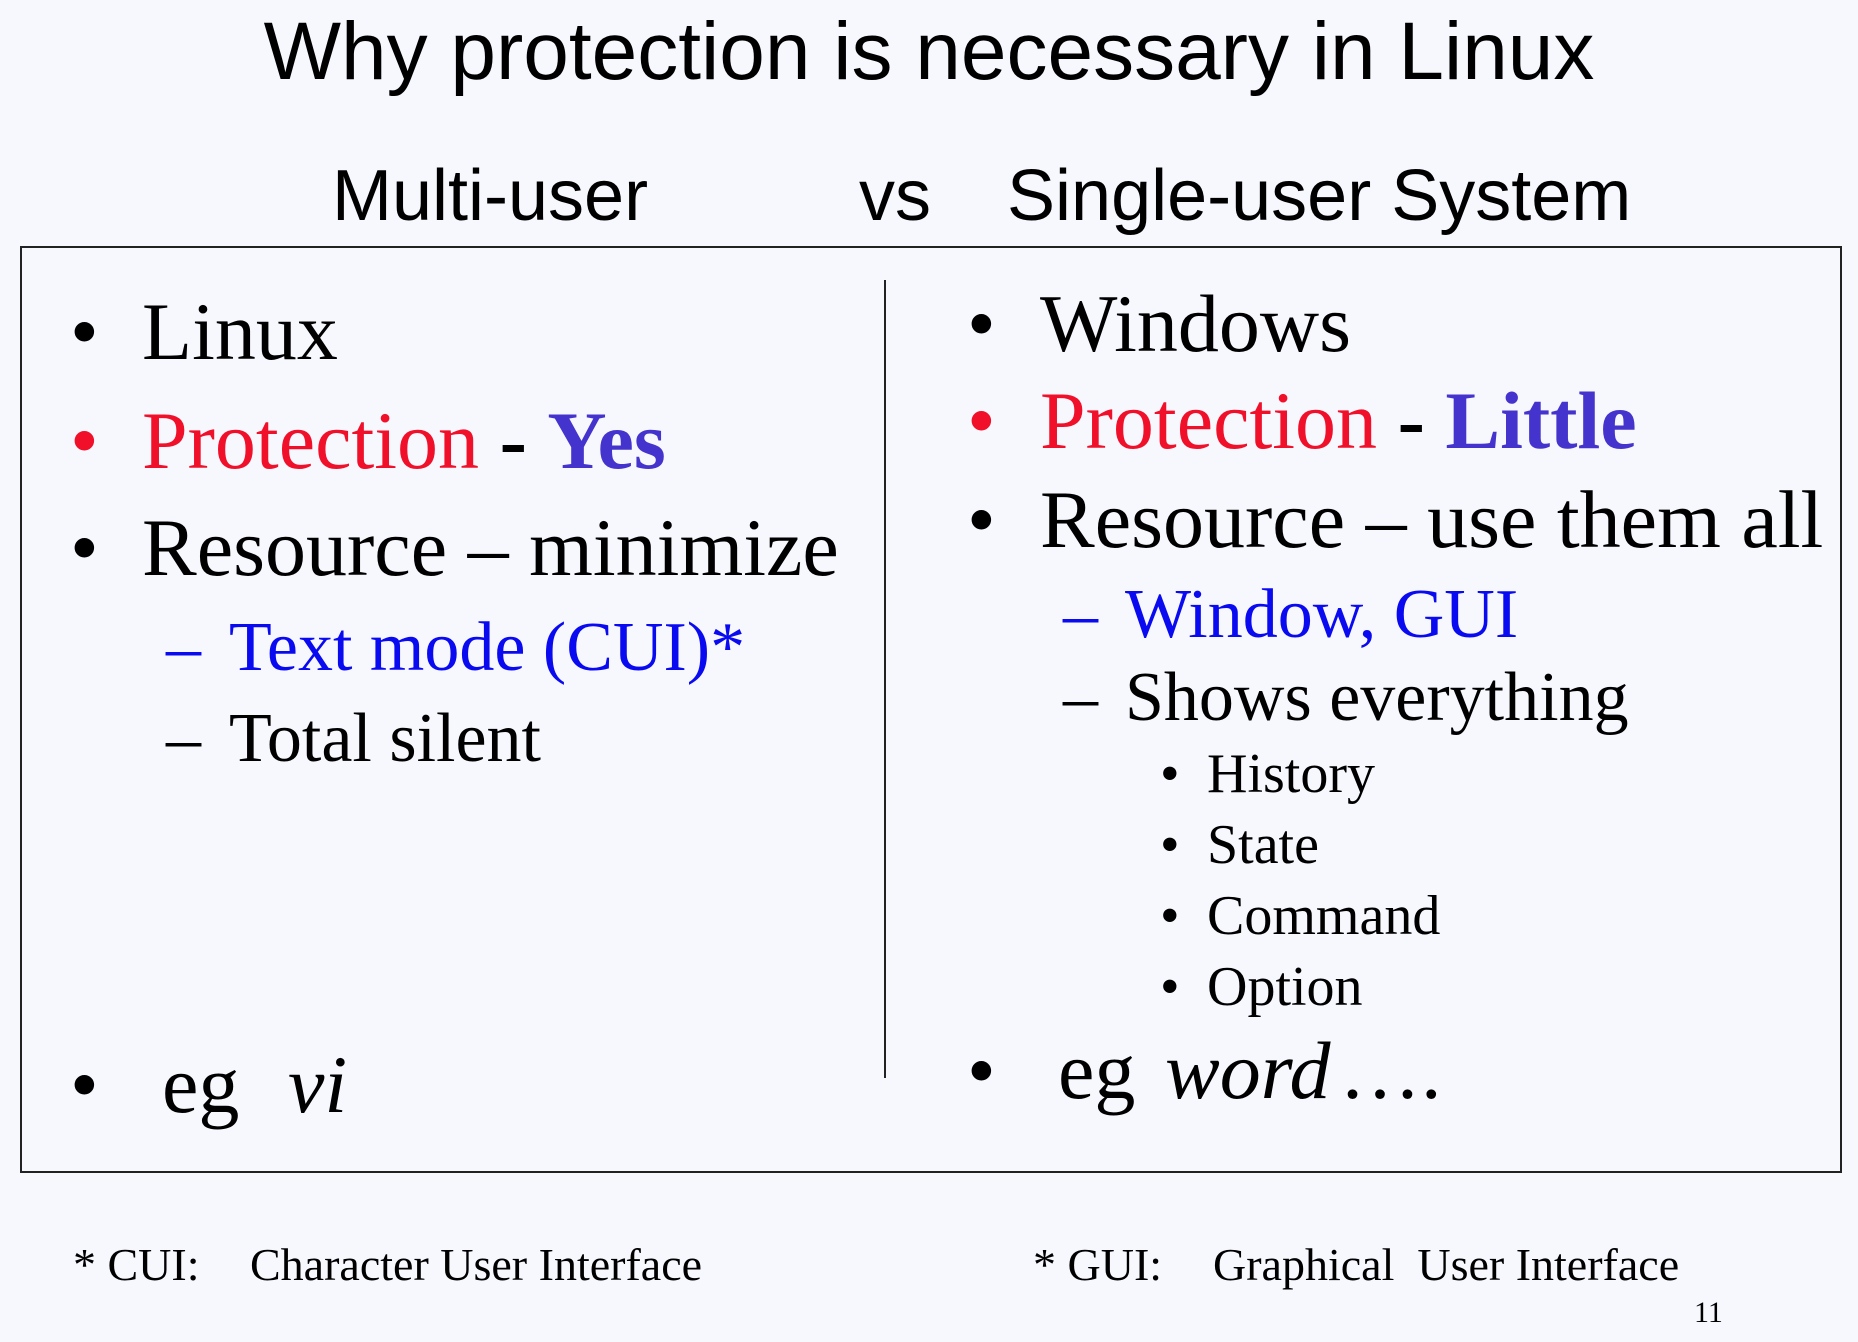  What do you see at coordinates (490, 547) in the screenshot?
I see `left-item-resource: Resource – minimize` at bounding box center [490, 547].